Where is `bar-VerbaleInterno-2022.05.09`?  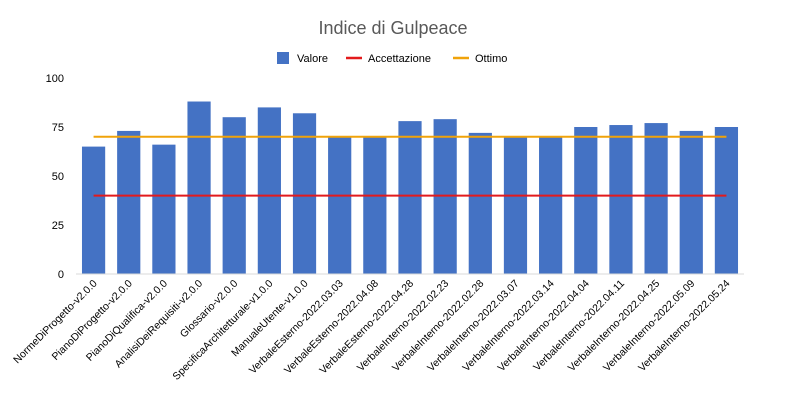
bar-VerbaleInterno-2022.05.09 is located at coordinates (691, 202).